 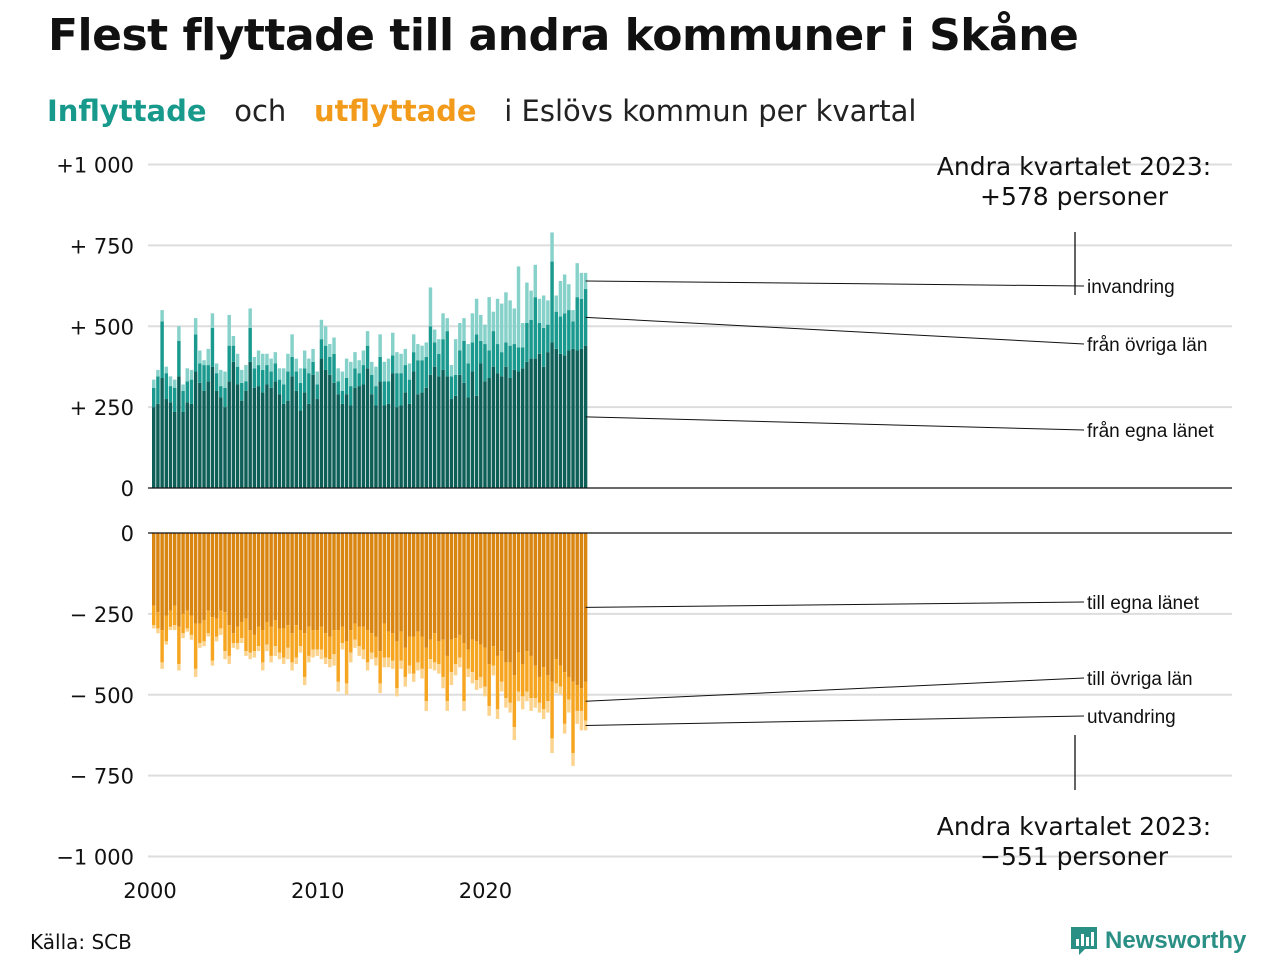 I want to click on series-label-top: från egna länet, so click(x=1150, y=431).